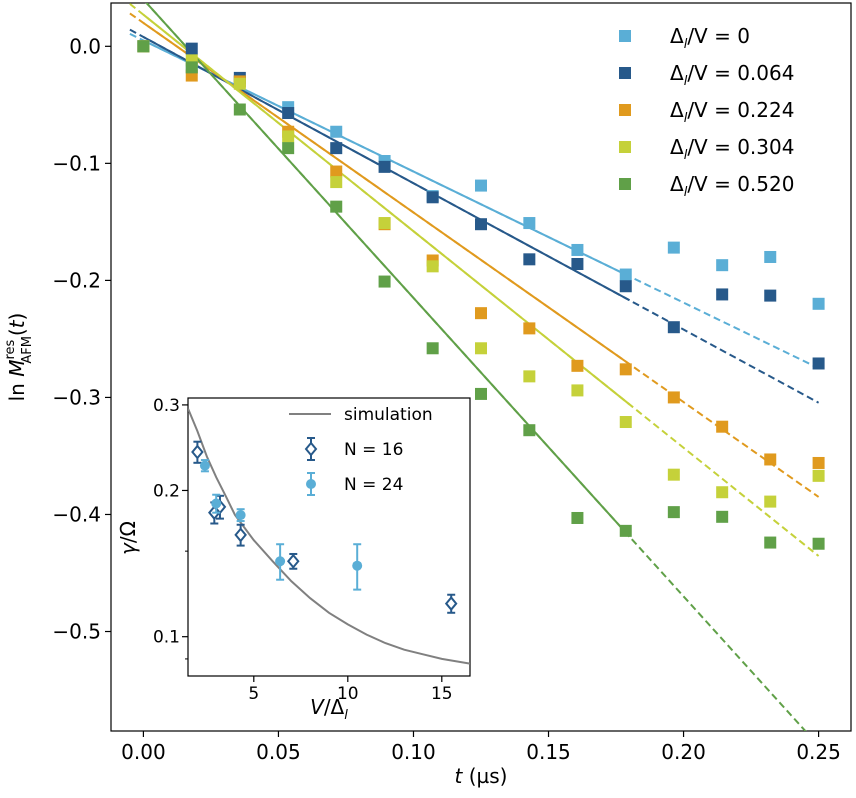  Describe the element at coordinates (76, 280) in the screenshot. I see `y-tick-label: −0.2` at that location.